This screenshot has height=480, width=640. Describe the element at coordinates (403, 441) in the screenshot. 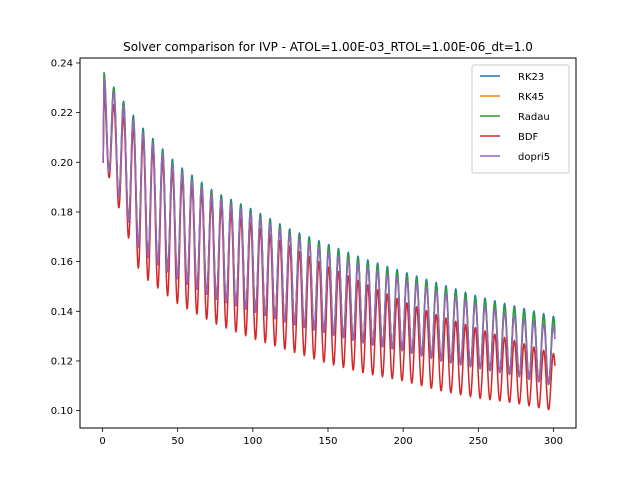

I see `x-tick-label: 200` at that location.